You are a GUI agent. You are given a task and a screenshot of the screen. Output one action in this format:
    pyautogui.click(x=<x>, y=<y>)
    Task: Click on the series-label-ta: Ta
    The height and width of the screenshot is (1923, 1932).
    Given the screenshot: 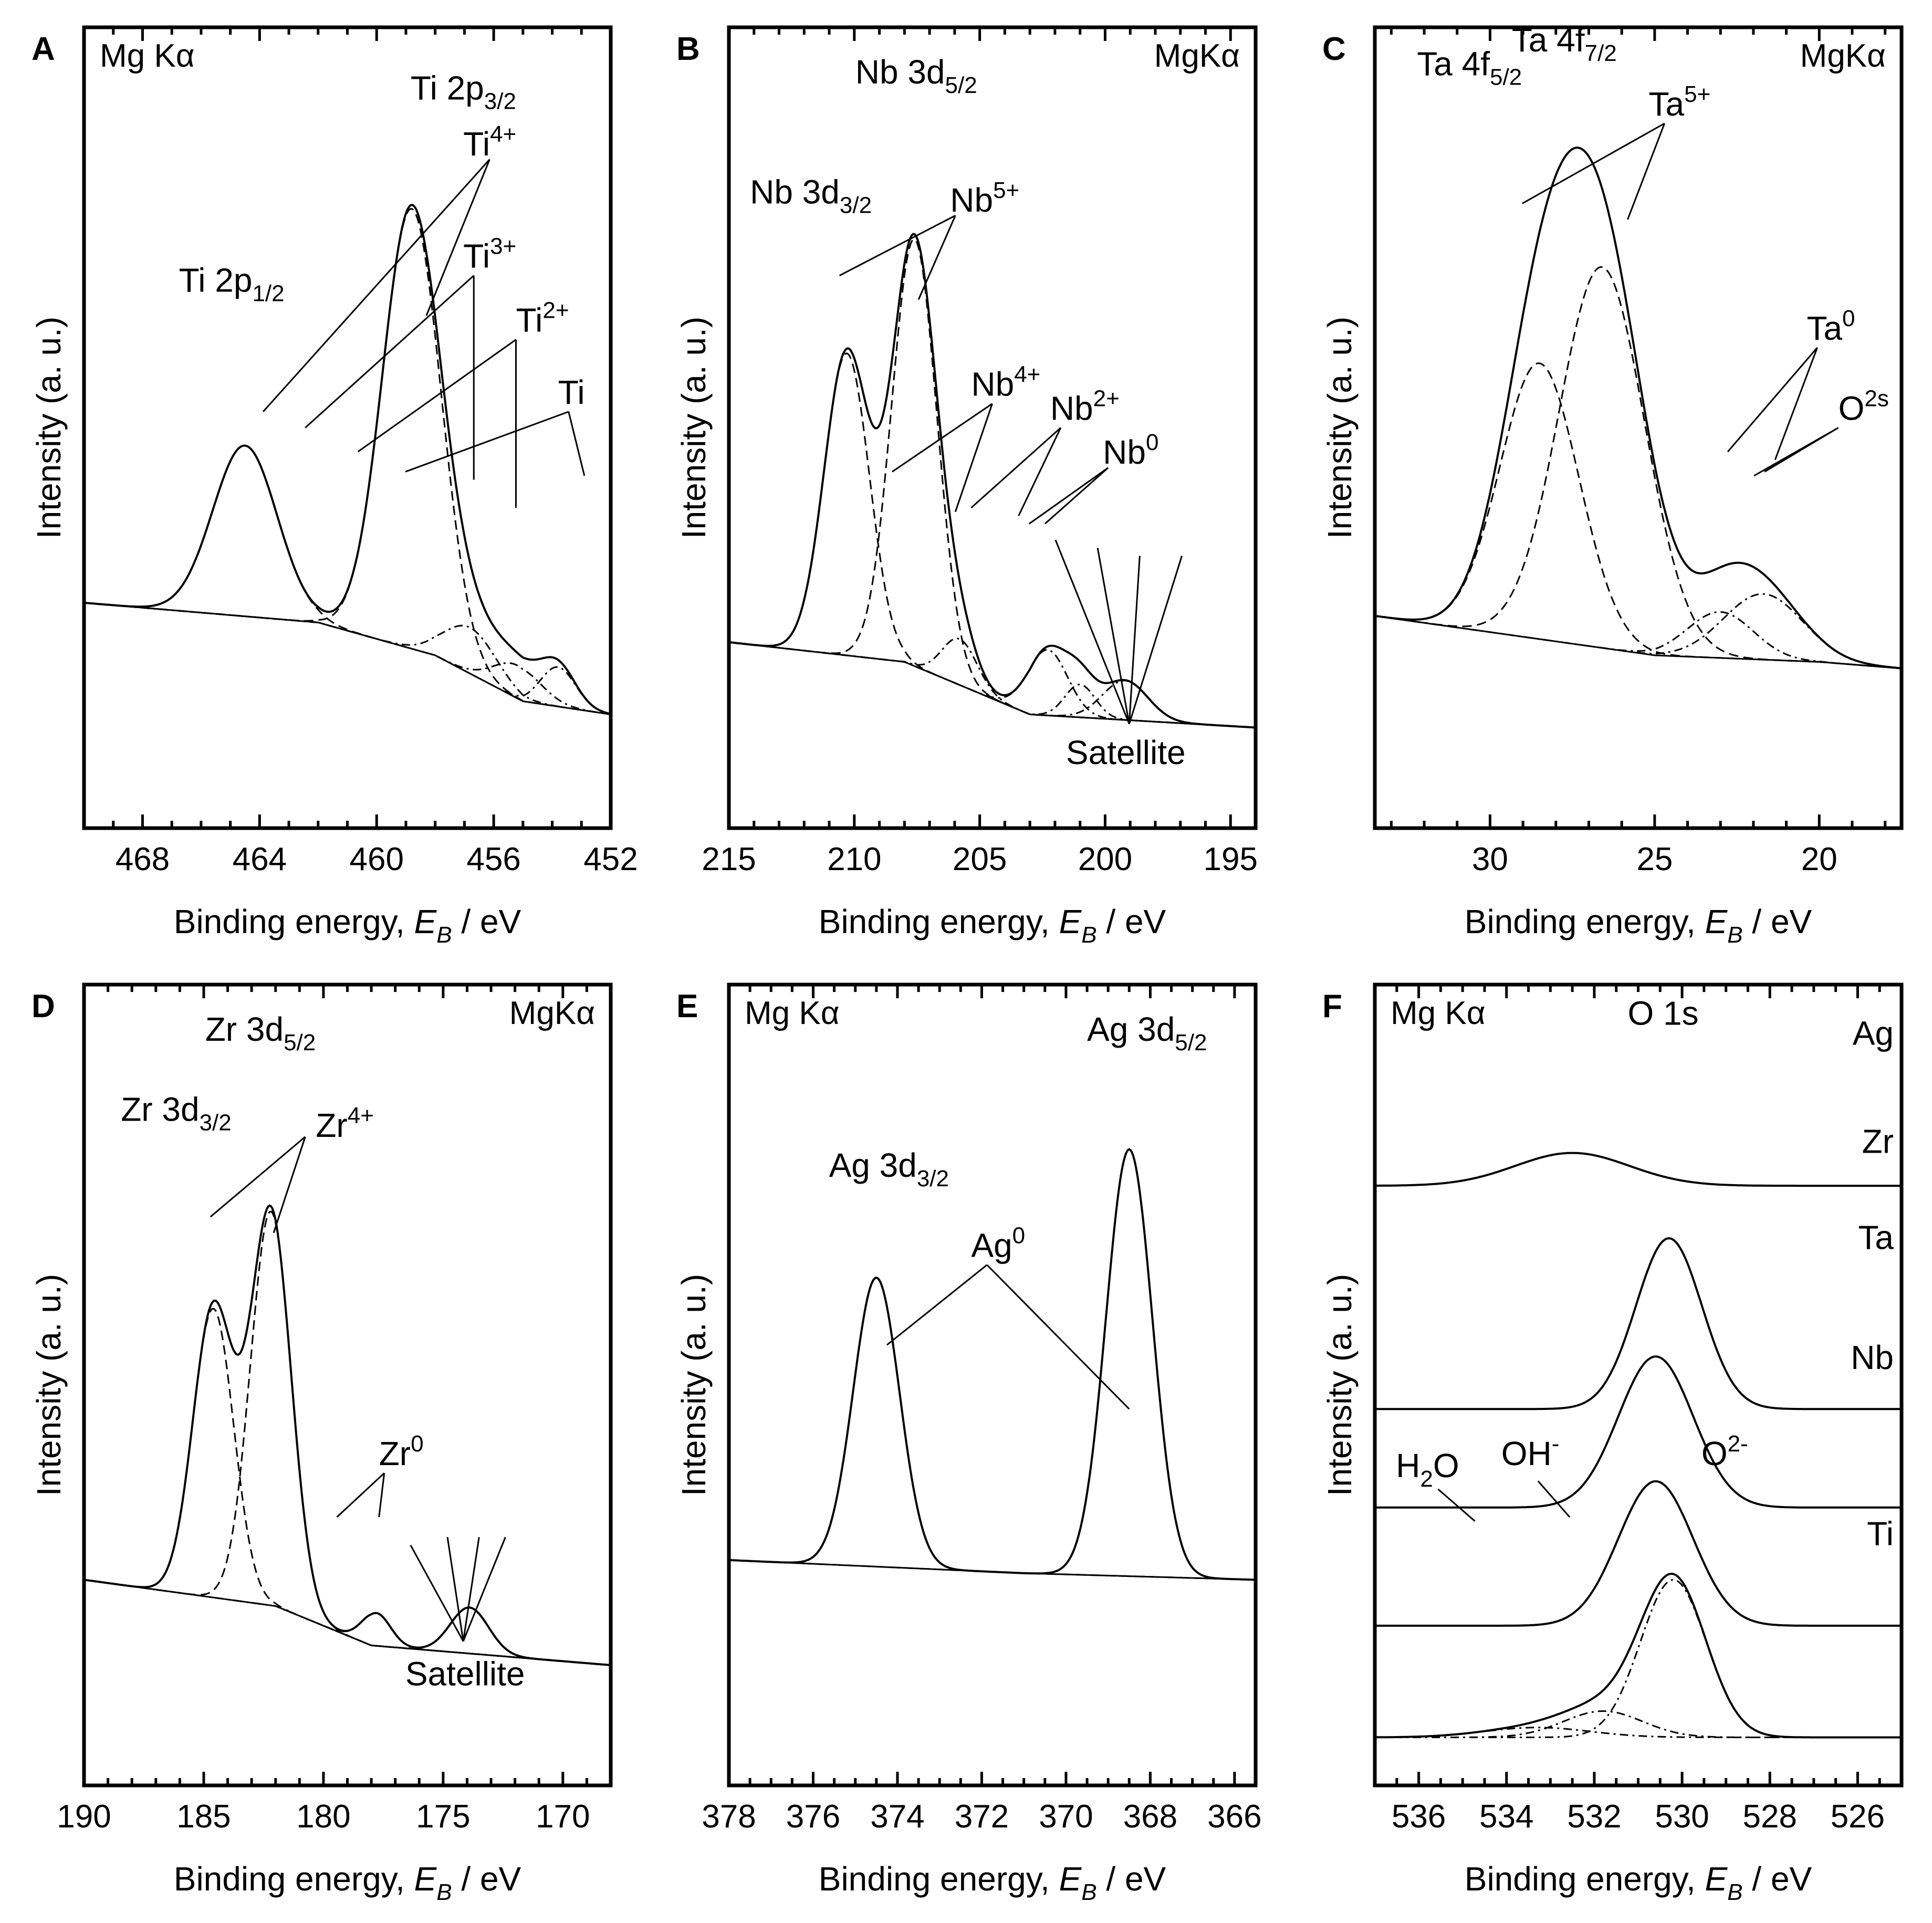 What is the action you would take?
    pyautogui.click(x=1876, y=1237)
    